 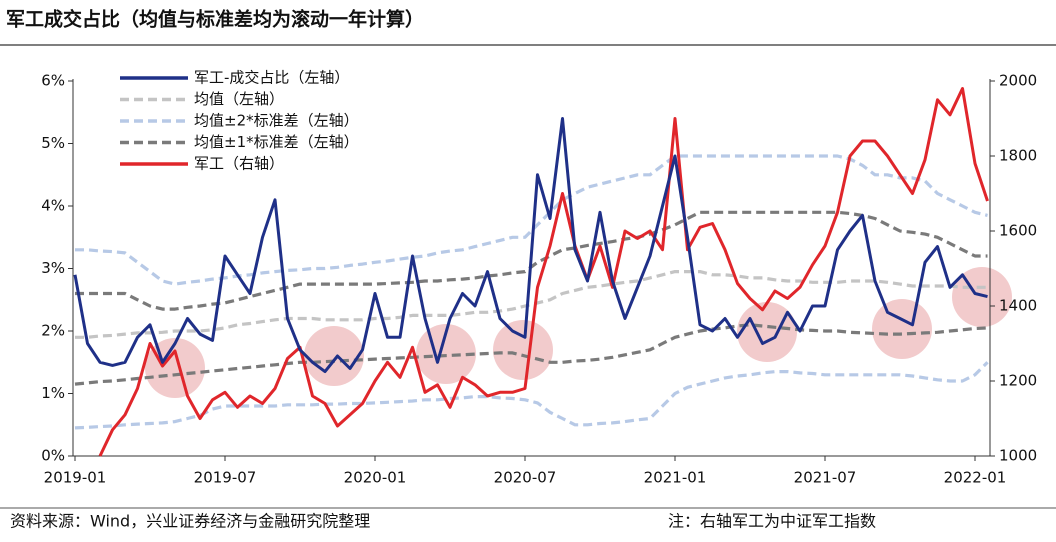 I want to click on x-tick-label: 2019-07, so click(x=225, y=478).